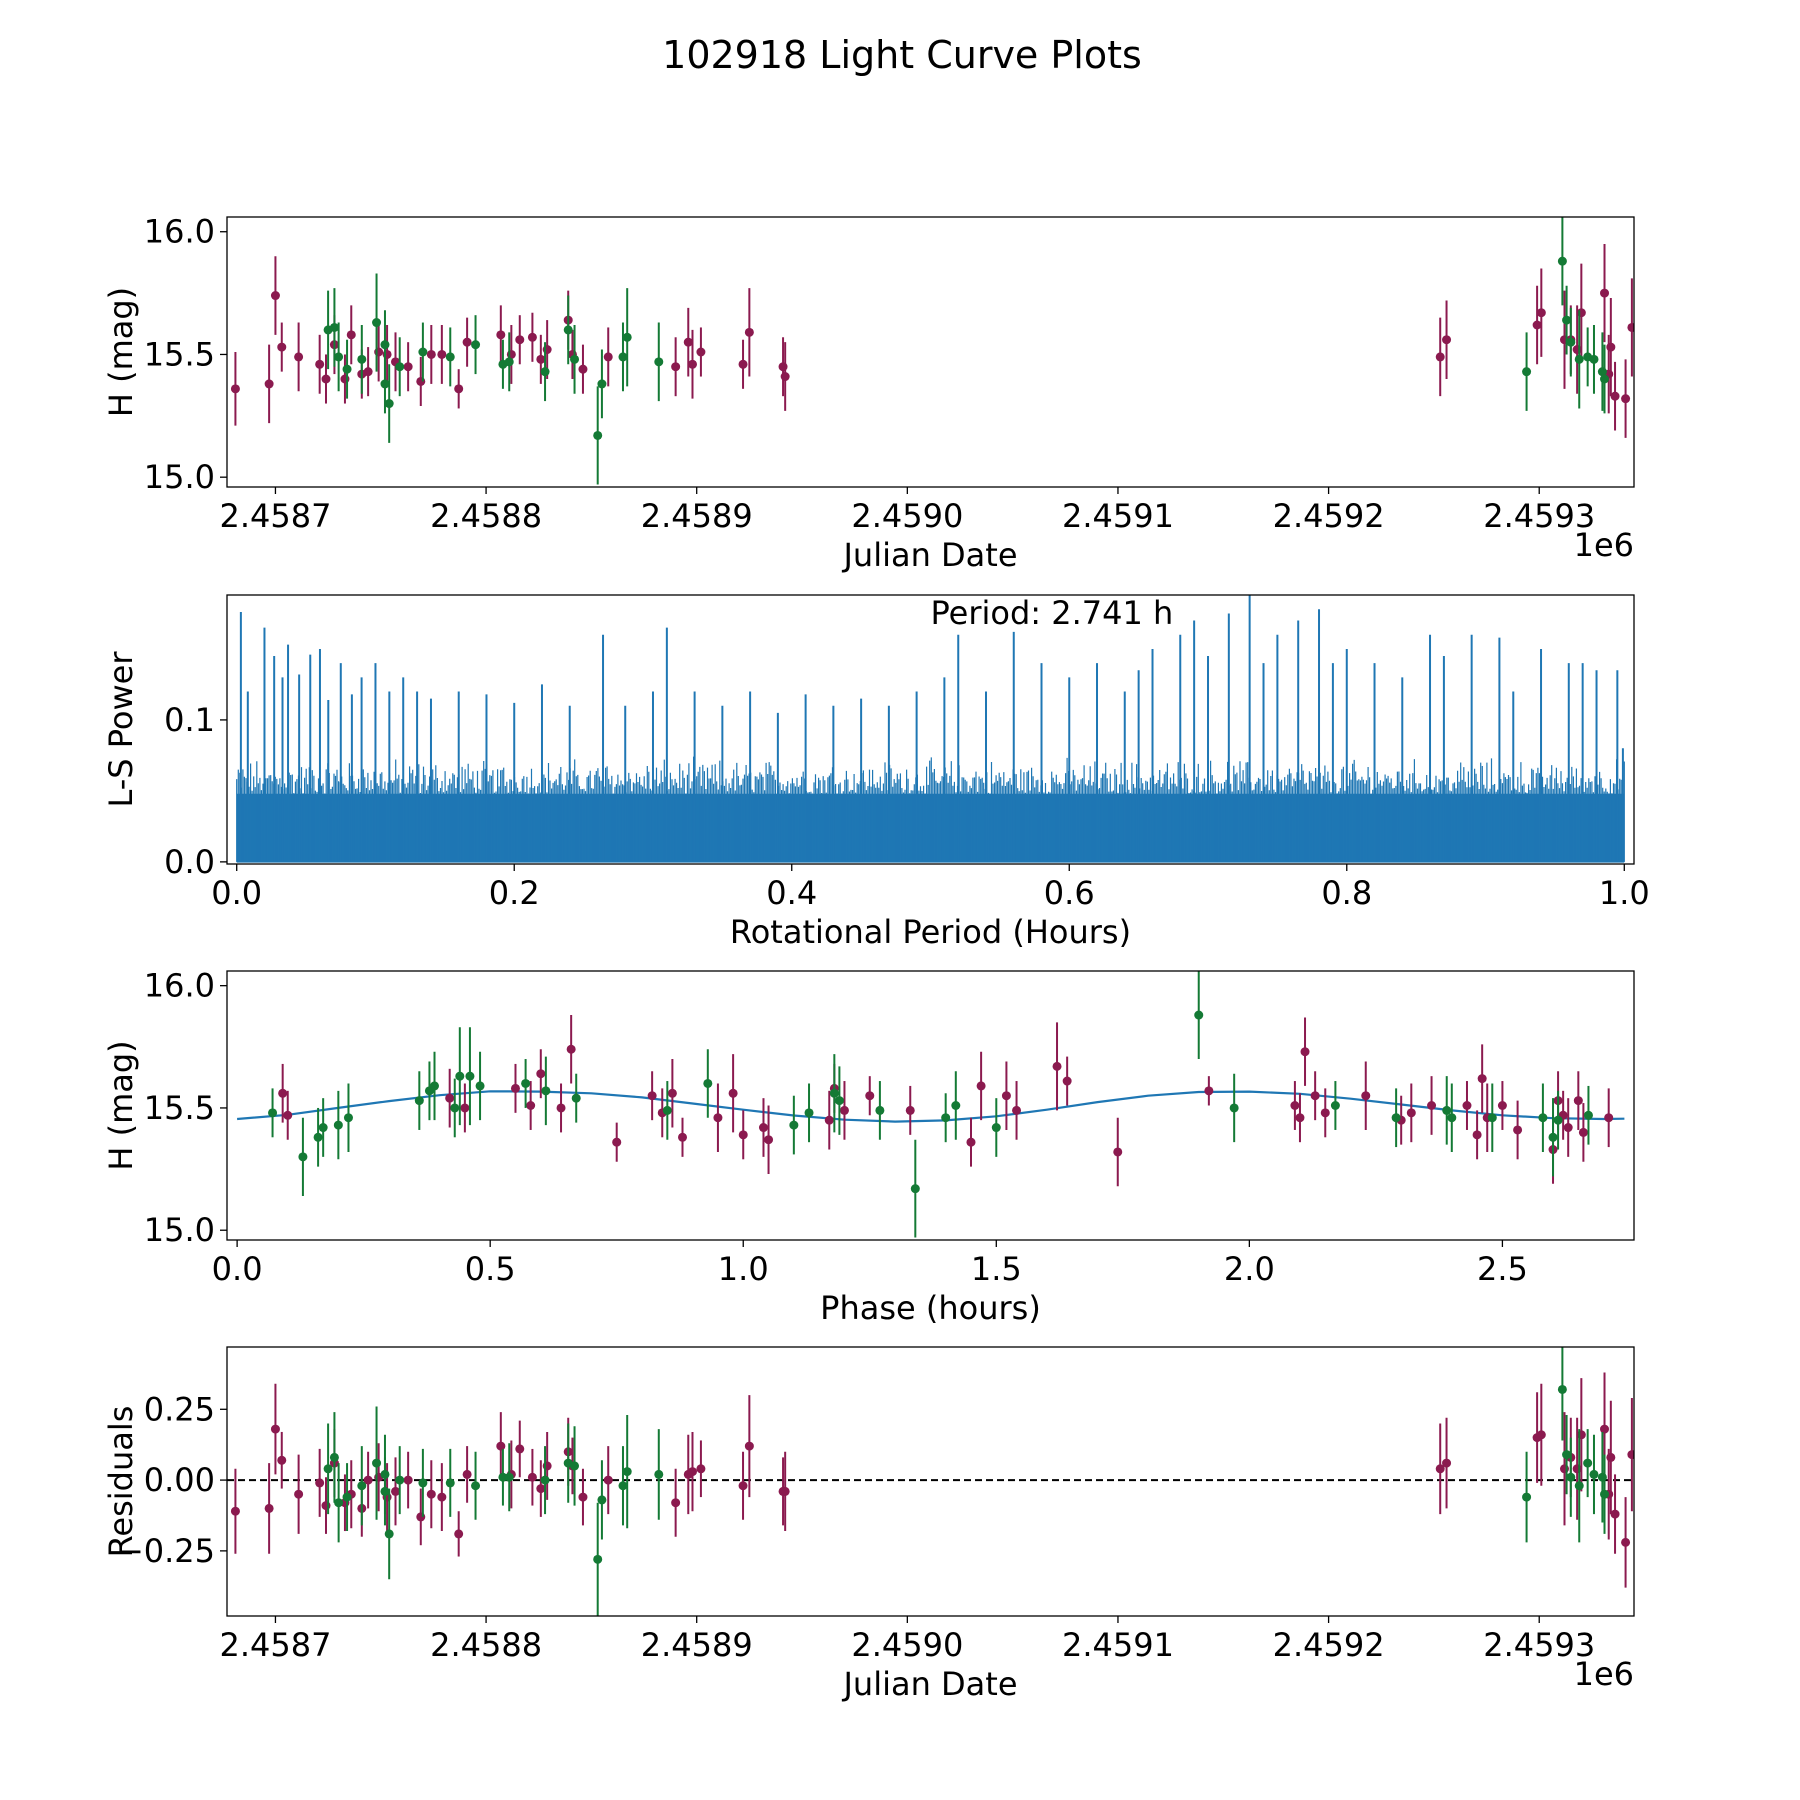 The width and height of the screenshot is (1800, 1800). What do you see at coordinates (1539, 516) in the screenshot?
I see `x-tick-label: 2.4593` at bounding box center [1539, 516].